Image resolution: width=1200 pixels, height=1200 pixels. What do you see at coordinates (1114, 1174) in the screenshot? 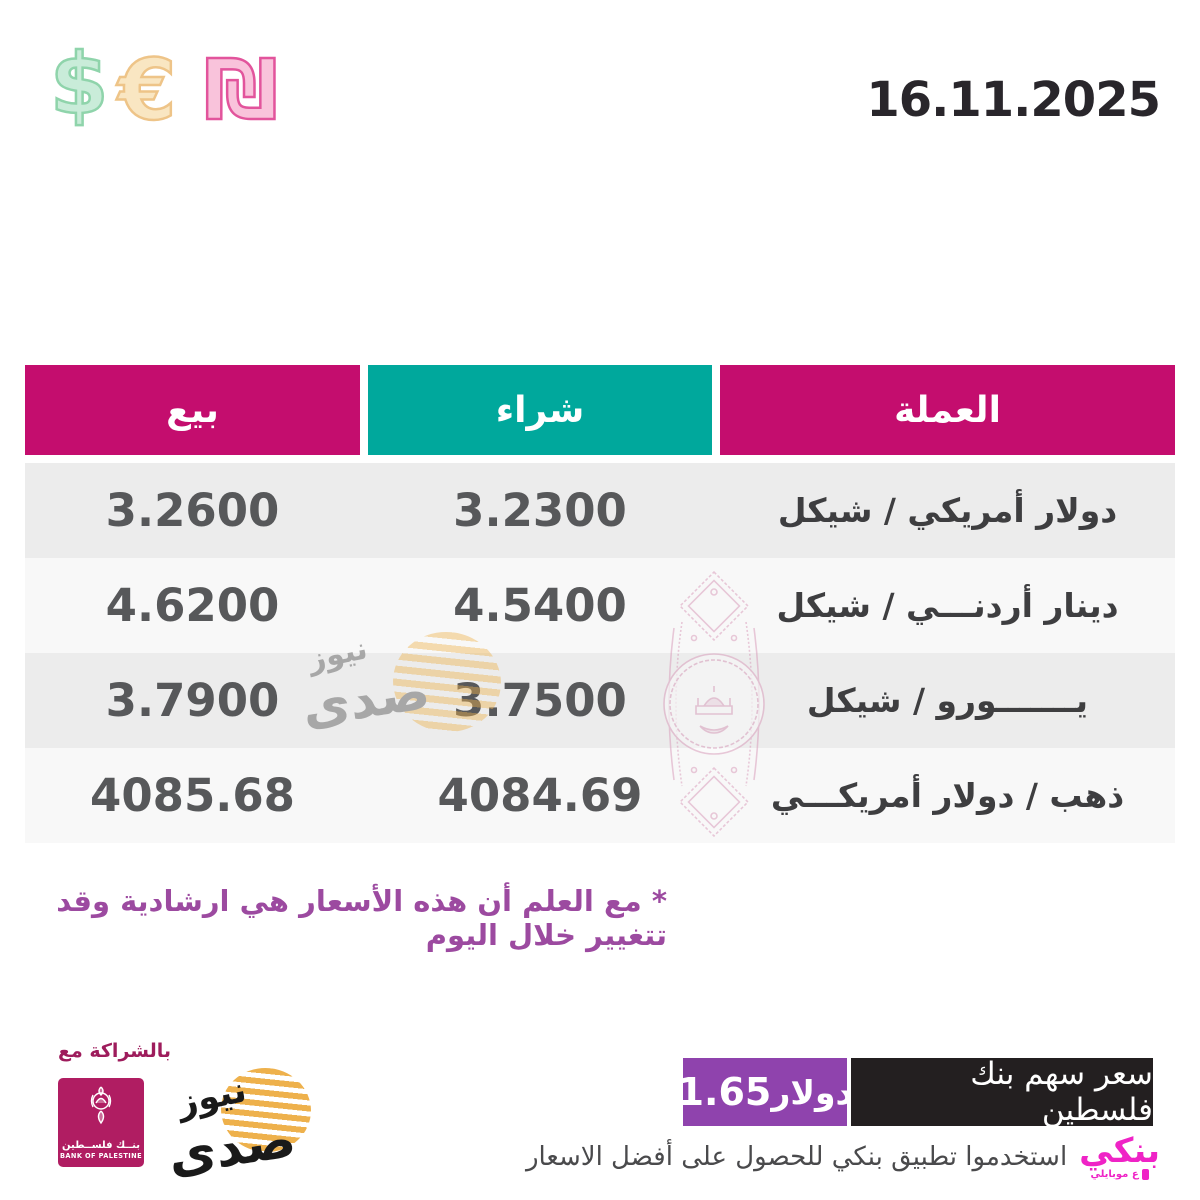
I see `banki-sub-text: ع موبايلي` at bounding box center [1114, 1174].